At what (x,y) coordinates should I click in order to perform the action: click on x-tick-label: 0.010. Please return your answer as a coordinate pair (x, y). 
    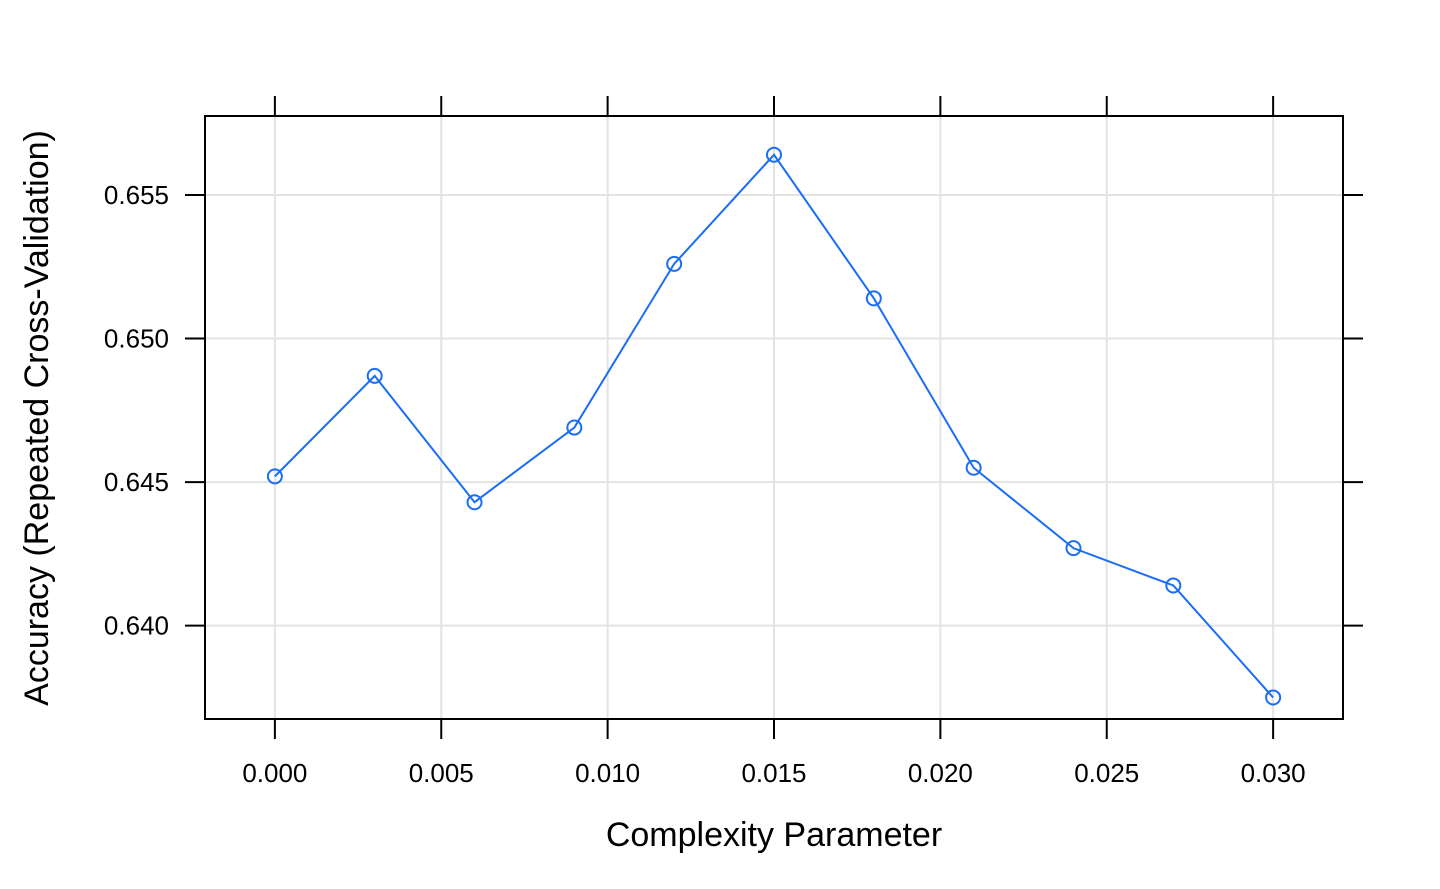
    Looking at the image, I should click on (607, 773).